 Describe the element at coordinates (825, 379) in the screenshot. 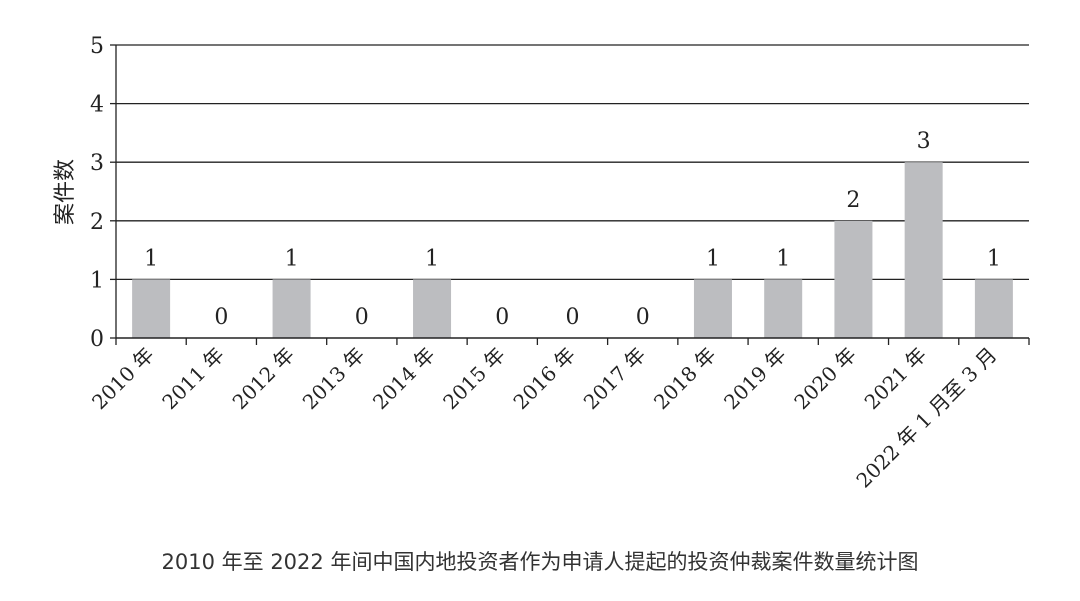

I see `x-tick-label: 2020 年` at that location.